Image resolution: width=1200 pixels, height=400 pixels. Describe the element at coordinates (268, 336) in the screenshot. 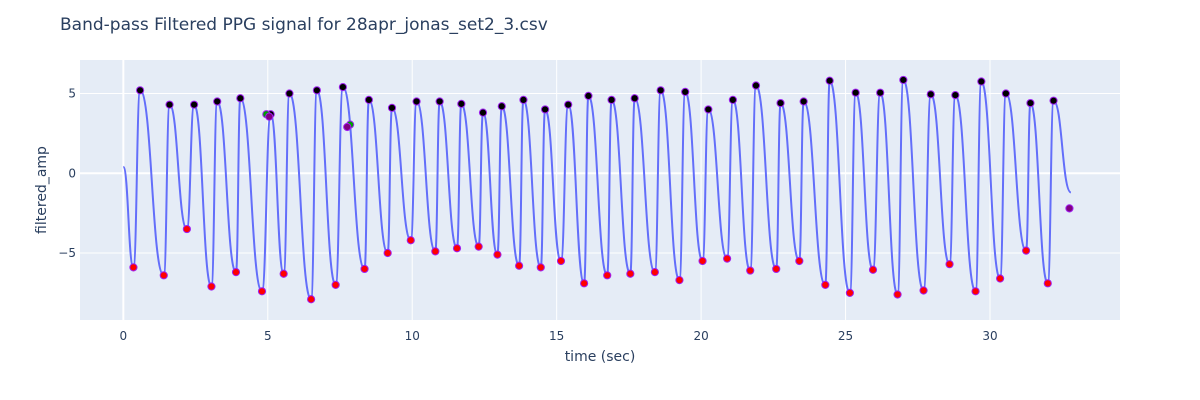

I see `x-tick-label: 5` at that location.